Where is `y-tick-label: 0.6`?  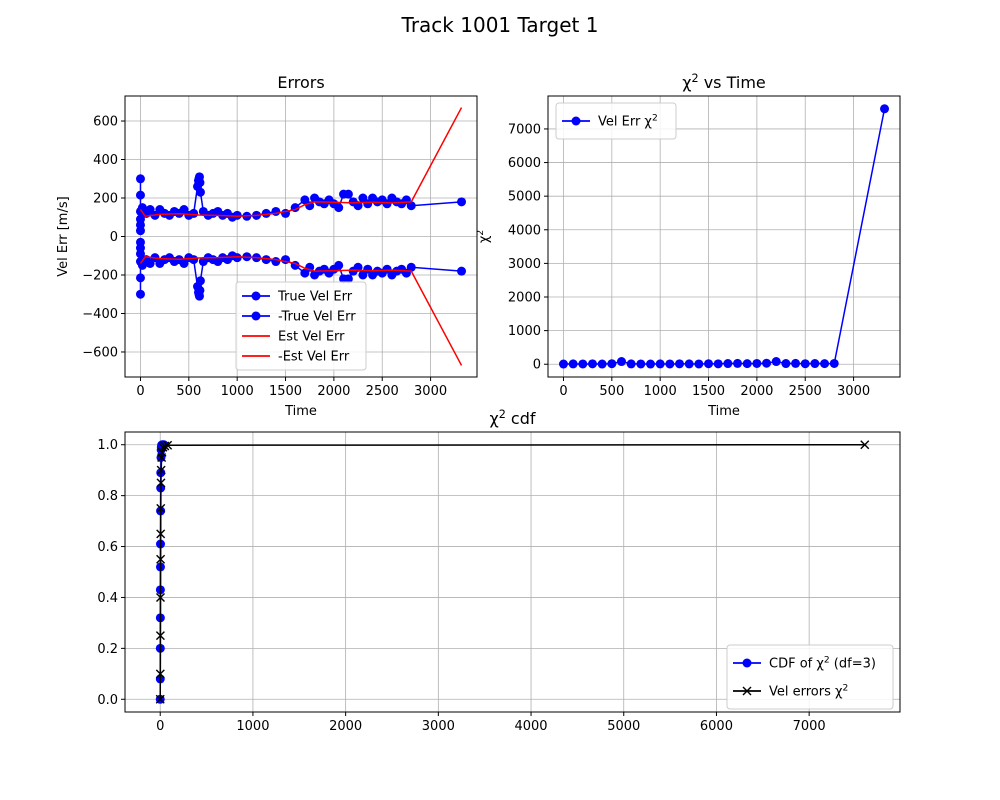 y-tick-label: 0.6 is located at coordinates (107, 547).